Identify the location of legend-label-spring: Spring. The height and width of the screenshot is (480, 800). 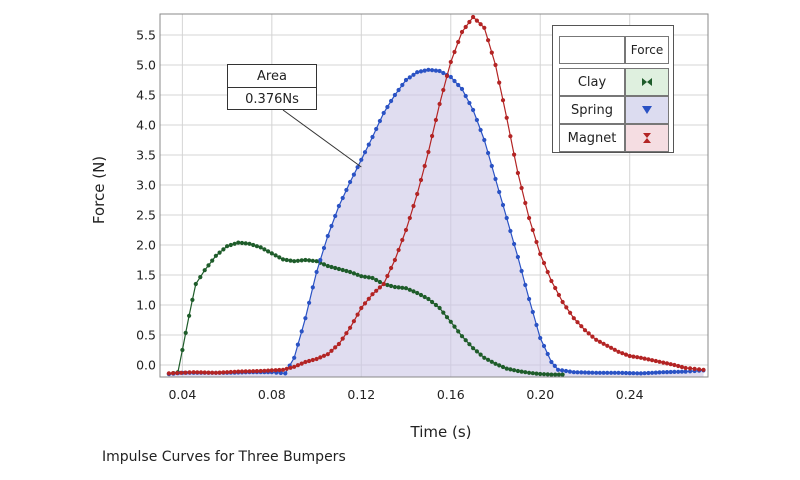
(592, 110).